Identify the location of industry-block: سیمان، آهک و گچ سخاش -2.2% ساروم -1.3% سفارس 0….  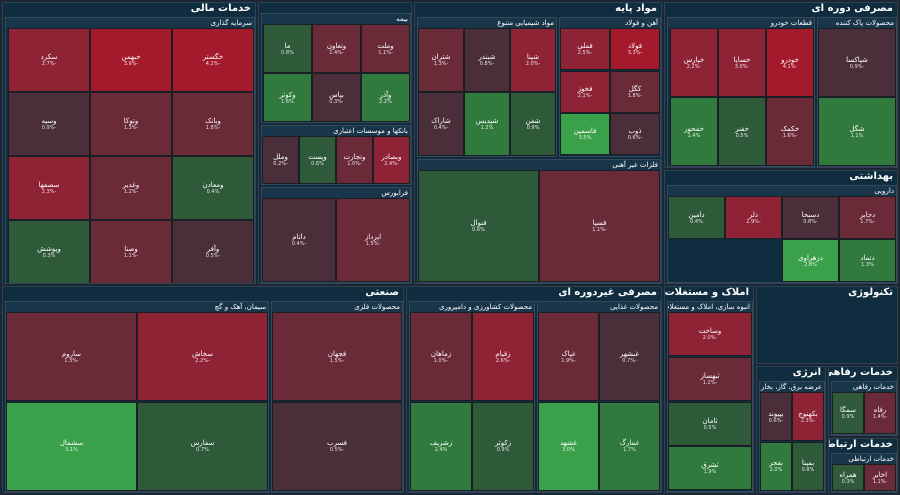
(137, 396).